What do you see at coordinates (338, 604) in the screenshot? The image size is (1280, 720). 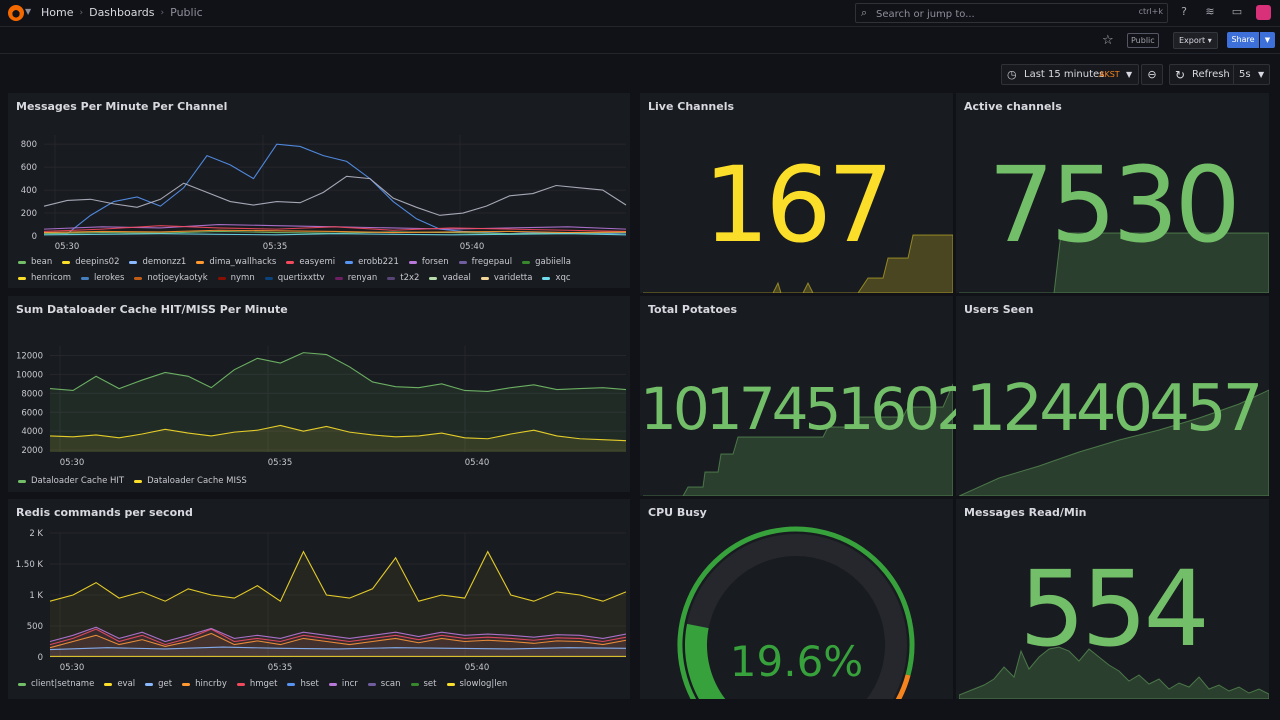 I see `series-area` at bounding box center [338, 604].